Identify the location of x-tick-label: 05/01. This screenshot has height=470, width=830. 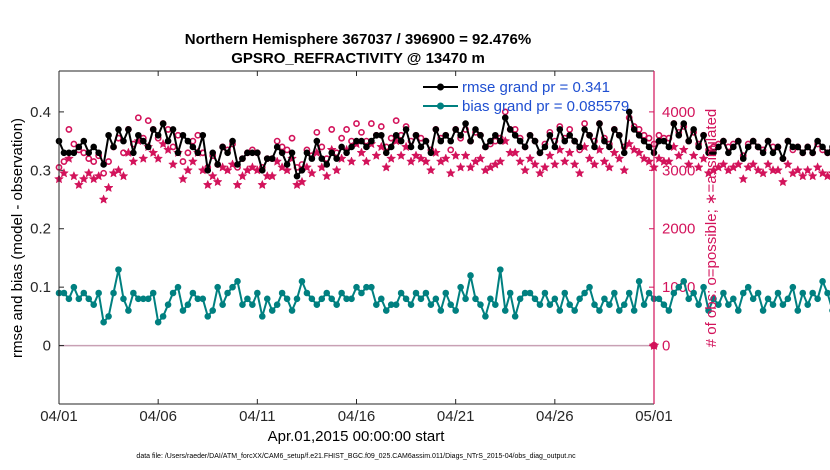
(654, 416).